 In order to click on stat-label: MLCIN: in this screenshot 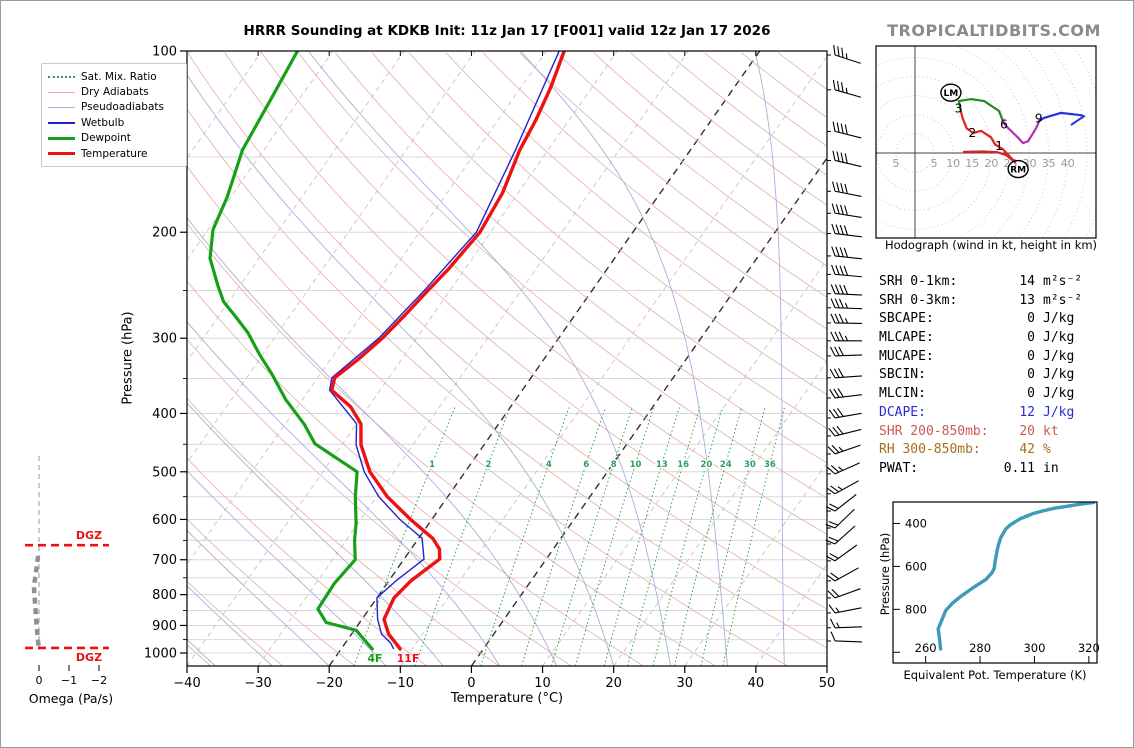, I will do `click(902, 394)`.